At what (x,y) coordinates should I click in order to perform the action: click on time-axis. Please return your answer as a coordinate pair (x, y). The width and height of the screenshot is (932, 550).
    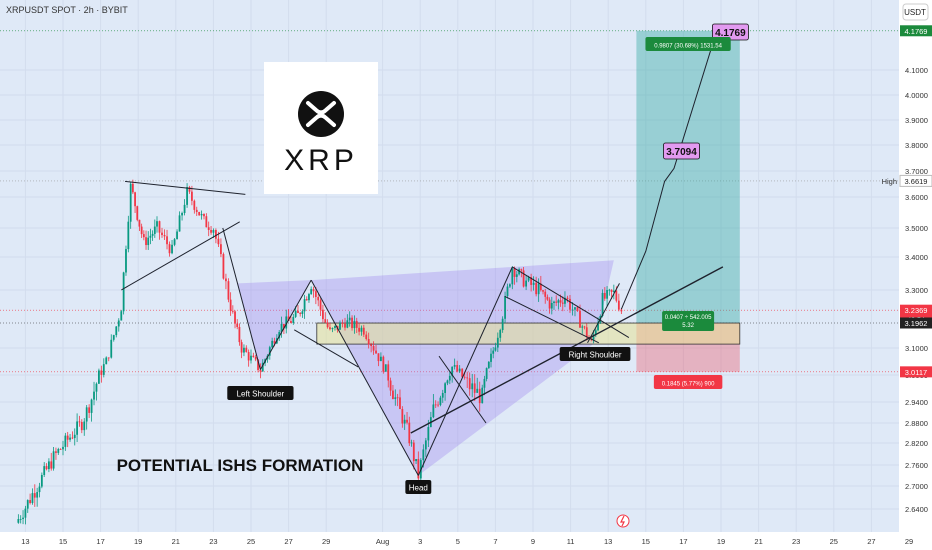
    Looking at the image, I should click on (466, 541).